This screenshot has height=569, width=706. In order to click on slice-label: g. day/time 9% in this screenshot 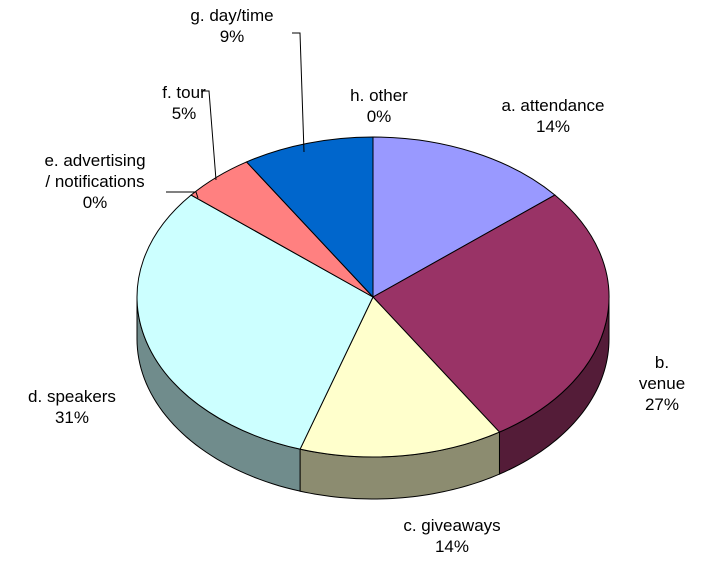, I will do `click(231, 26)`.